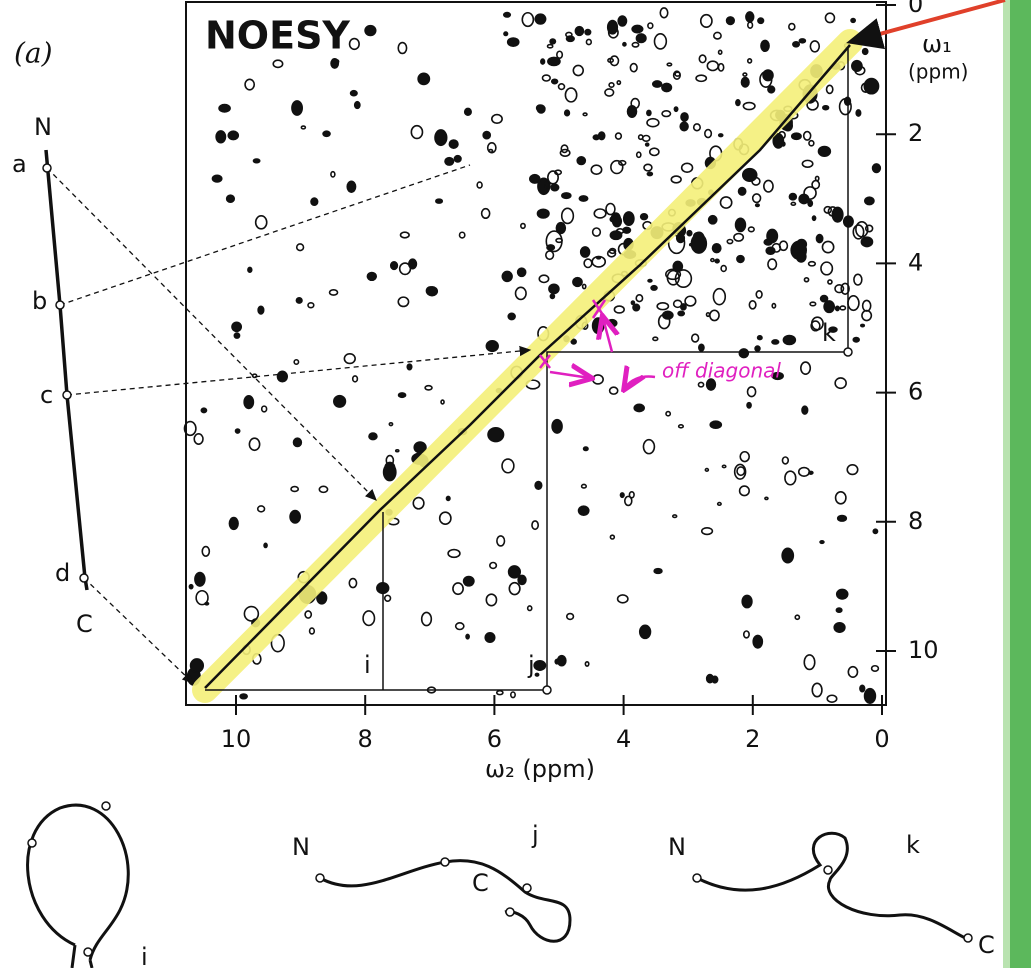 This screenshot has width=1031, height=968. What do you see at coordinates (138, 630) in the screenshot?
I see `nOe-link` at bounding box center [138, 630].